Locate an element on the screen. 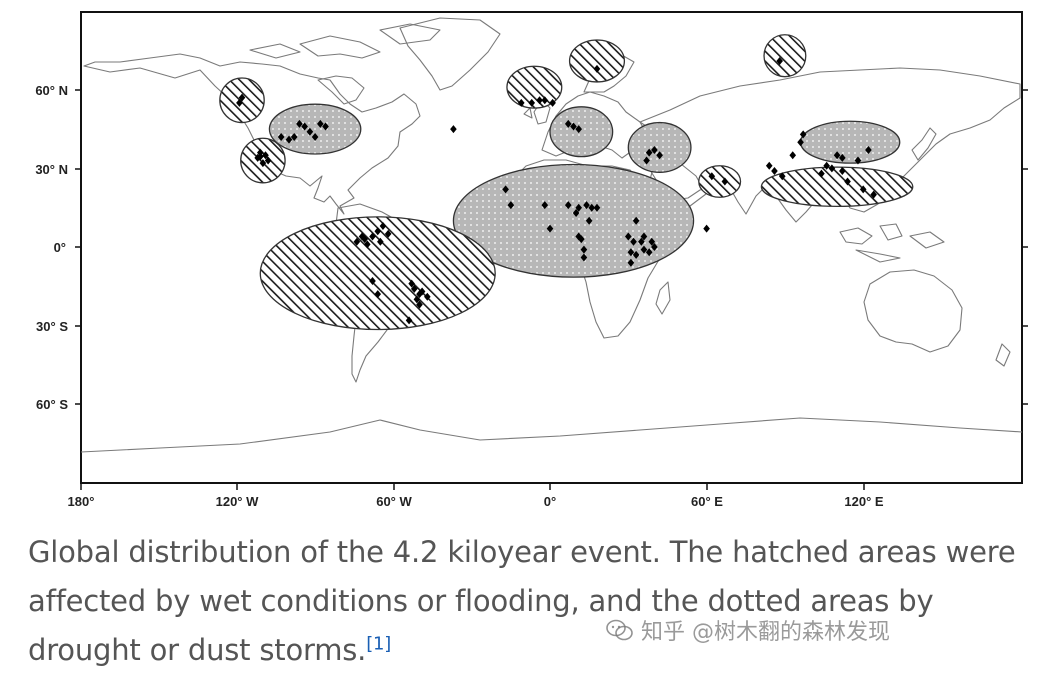  lat-label-30s: 30° S is located at coordinates (52, 326).